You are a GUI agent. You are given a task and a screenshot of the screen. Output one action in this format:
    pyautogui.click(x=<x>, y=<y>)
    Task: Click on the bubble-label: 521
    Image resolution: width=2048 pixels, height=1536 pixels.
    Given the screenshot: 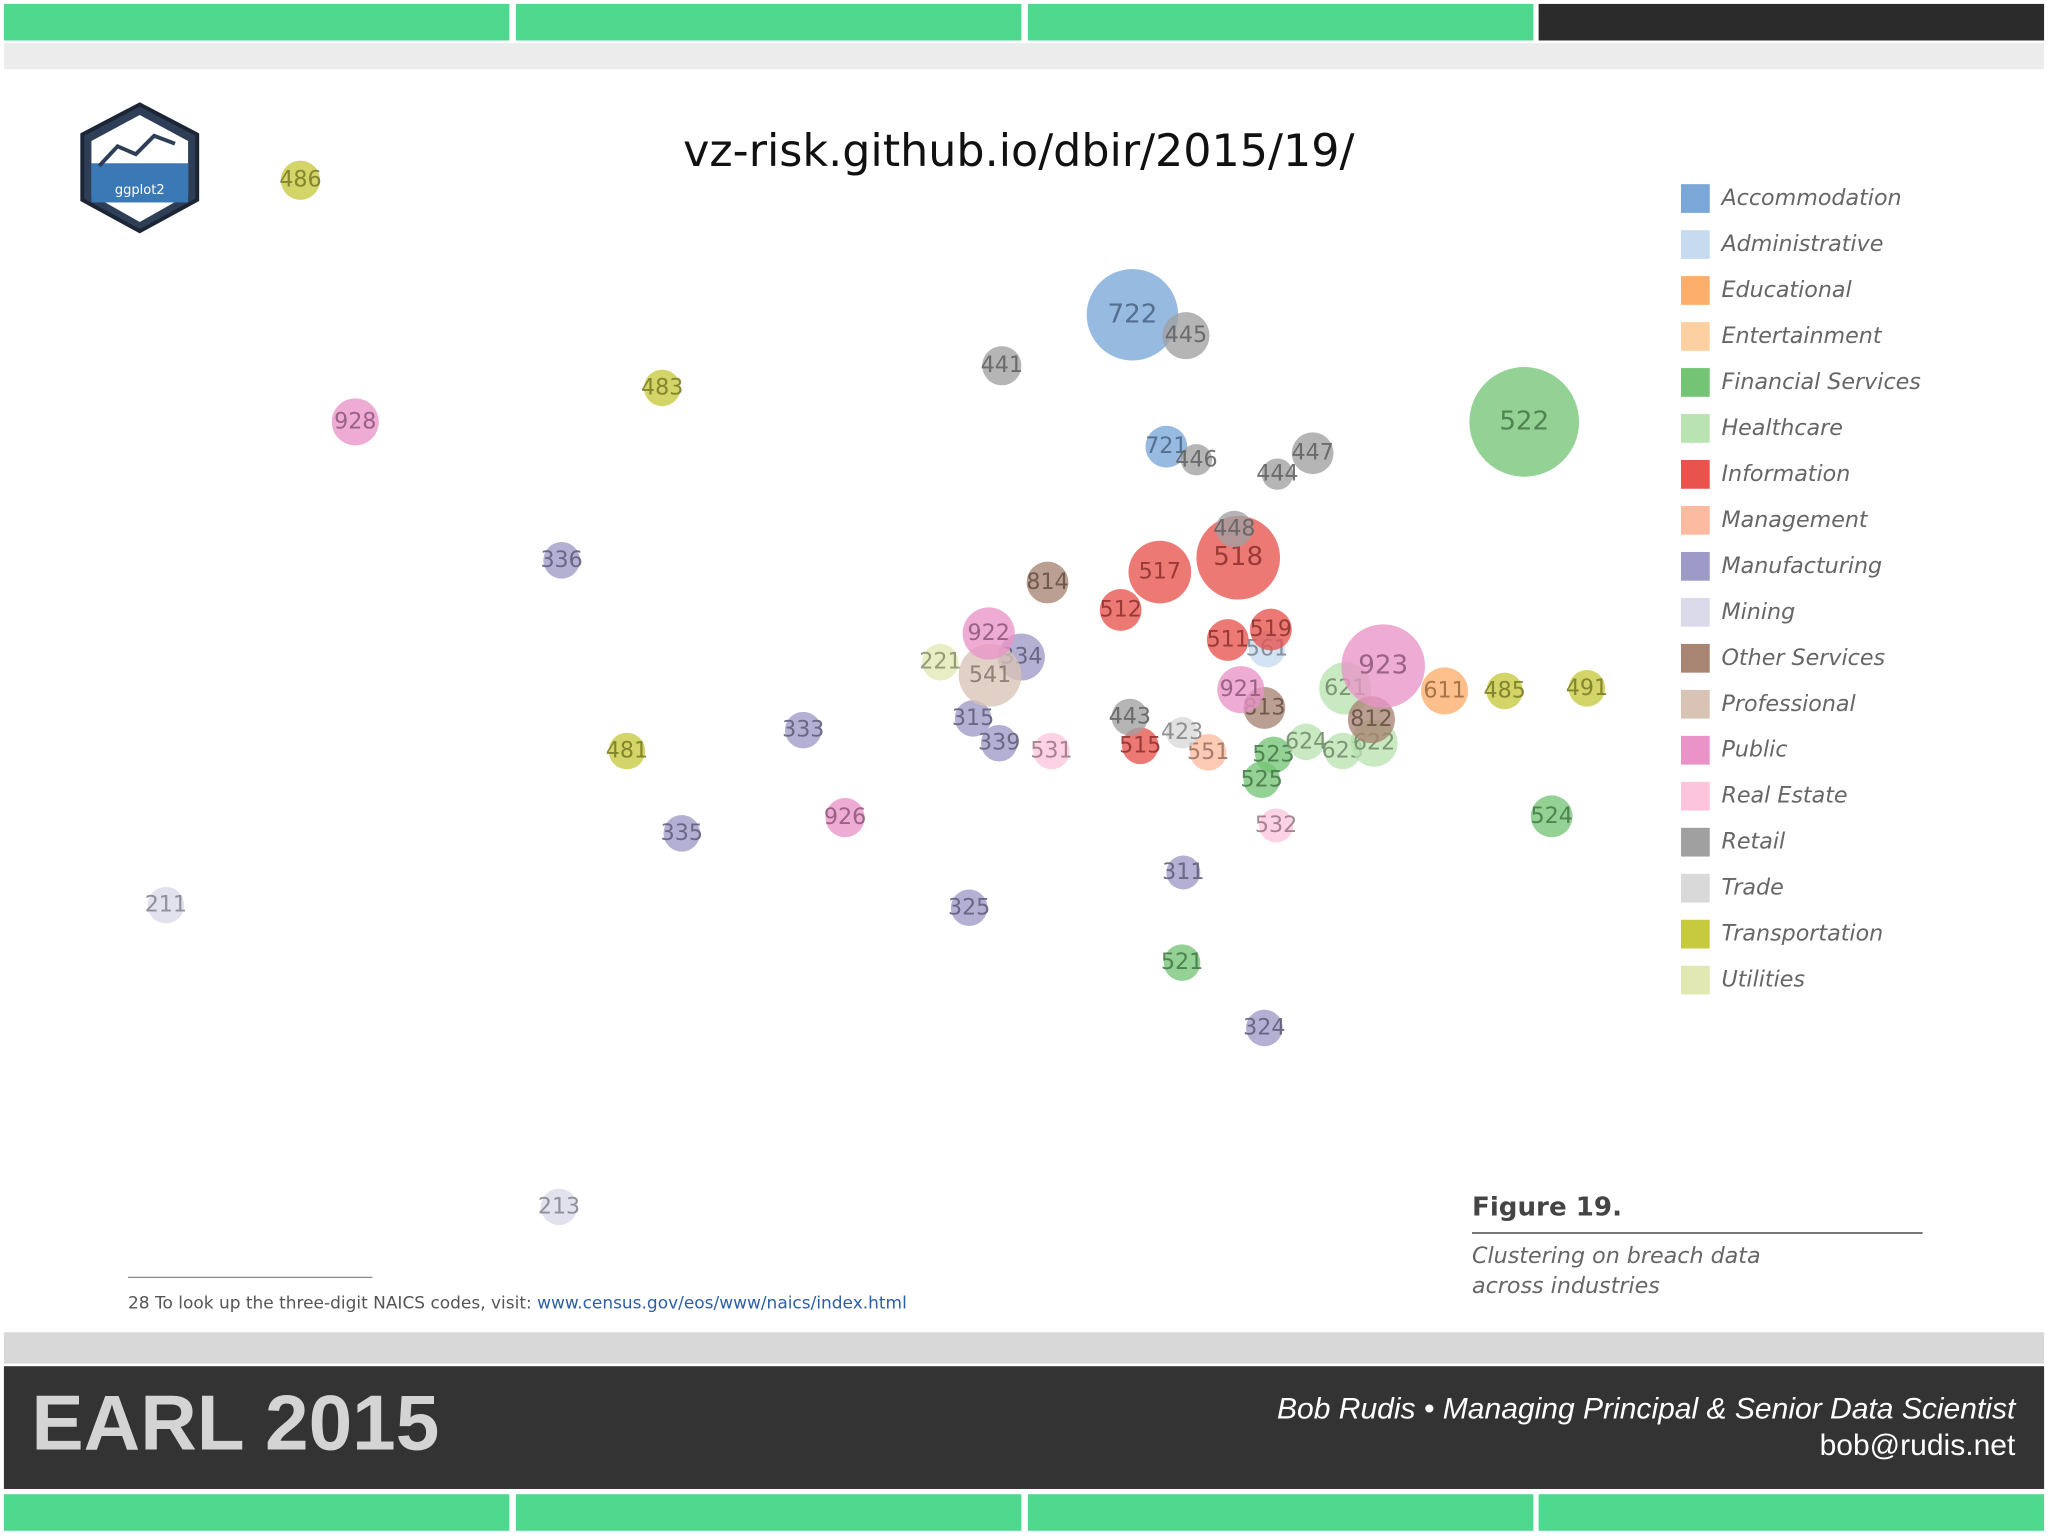 What is the action you would take?
    pyautogui.click(x=1182, y=962)
    